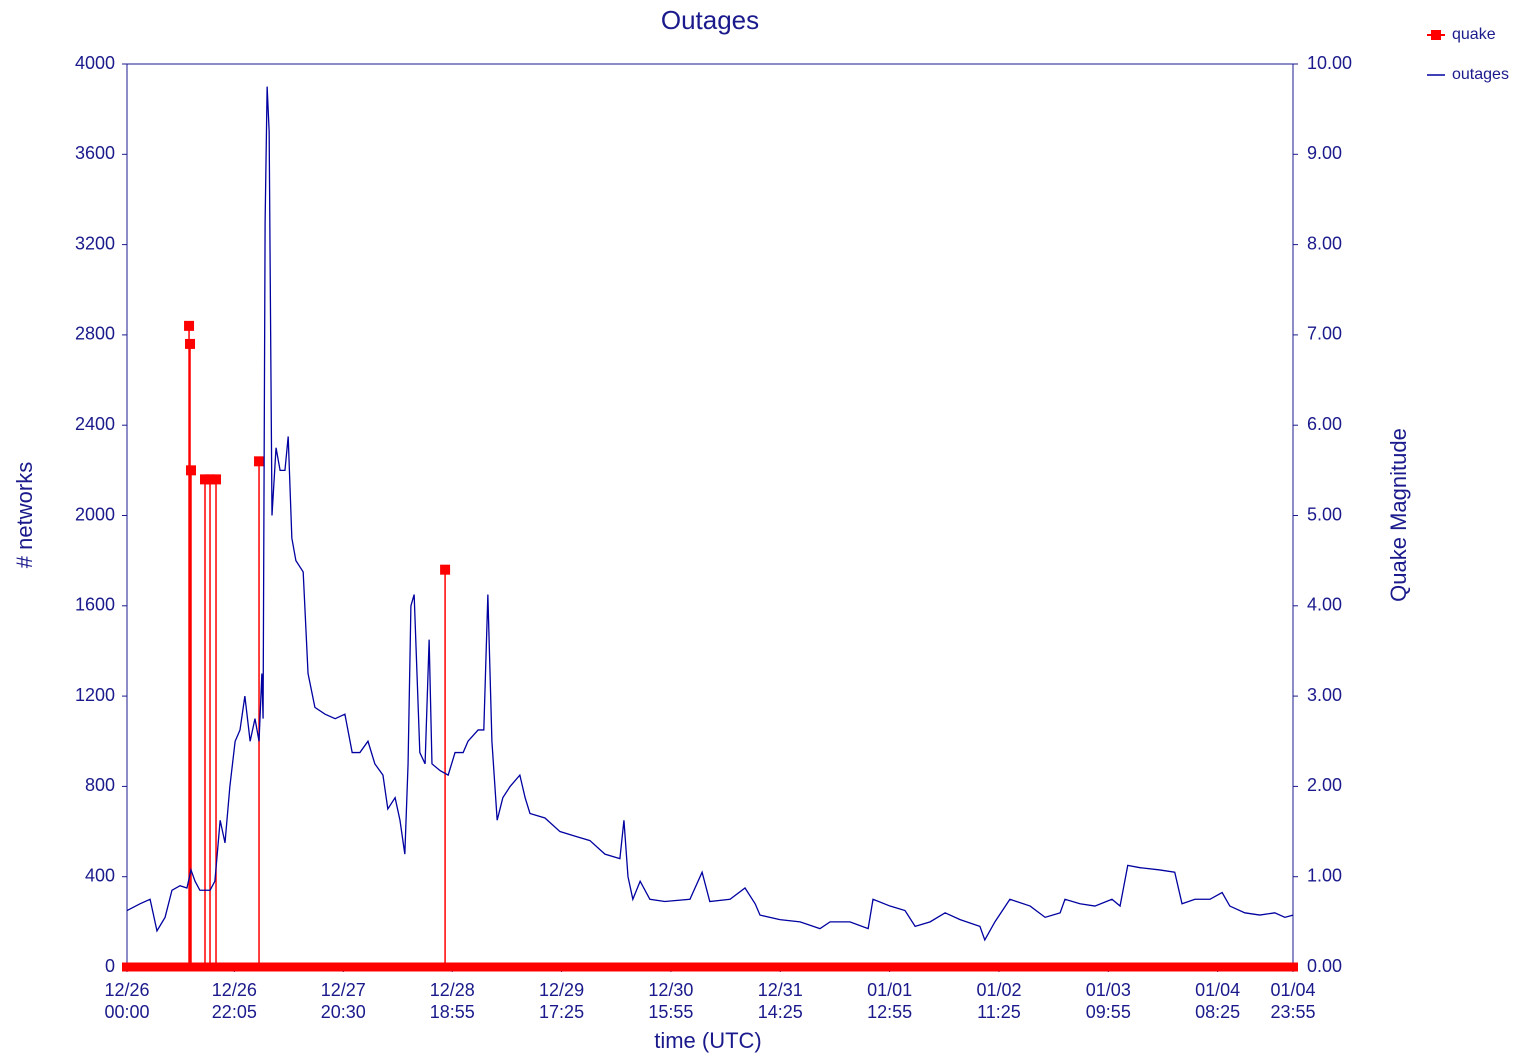  I want to click on x-tick-label: 12/26 22:05, so click(234, 1001).